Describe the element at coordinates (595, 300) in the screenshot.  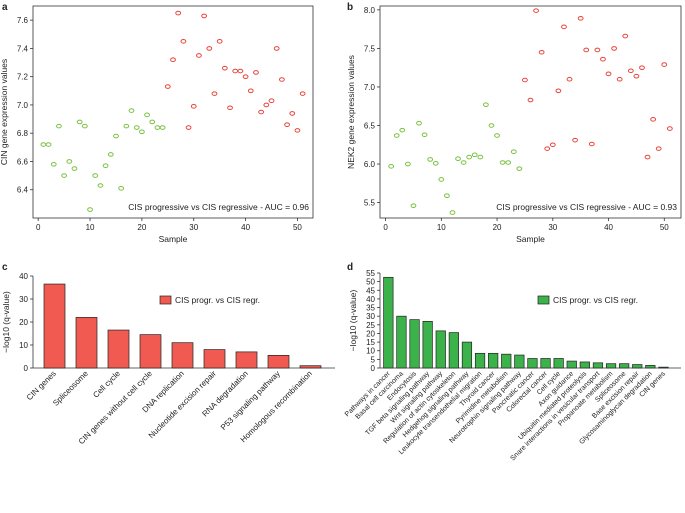
I see `legend-label: CIS progr. vs CIS regr.` at that location.